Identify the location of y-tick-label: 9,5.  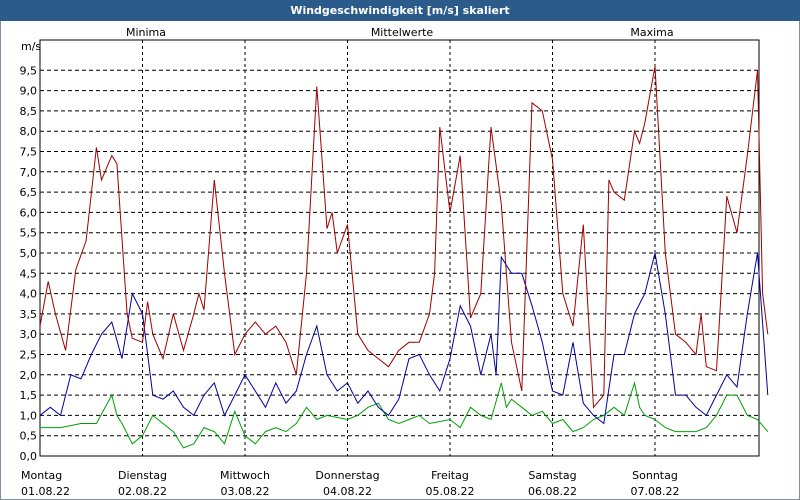
(29, 70).